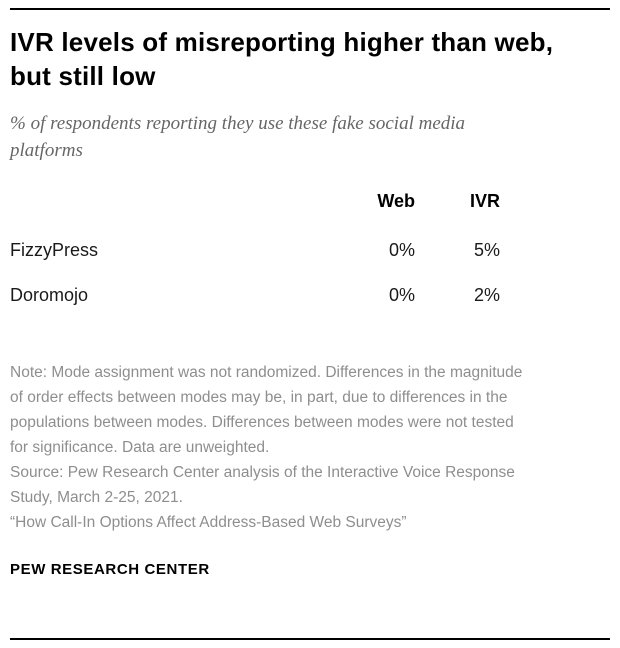 The height and width of the screenshot is (648, 620). I want to click on row-label: FizzyPress, so click(54, 249).